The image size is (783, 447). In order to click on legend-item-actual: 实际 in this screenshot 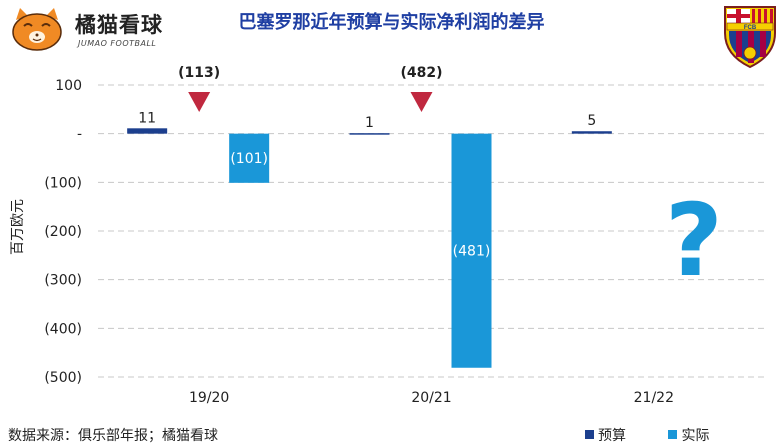, I will do `click(688, 435)`.